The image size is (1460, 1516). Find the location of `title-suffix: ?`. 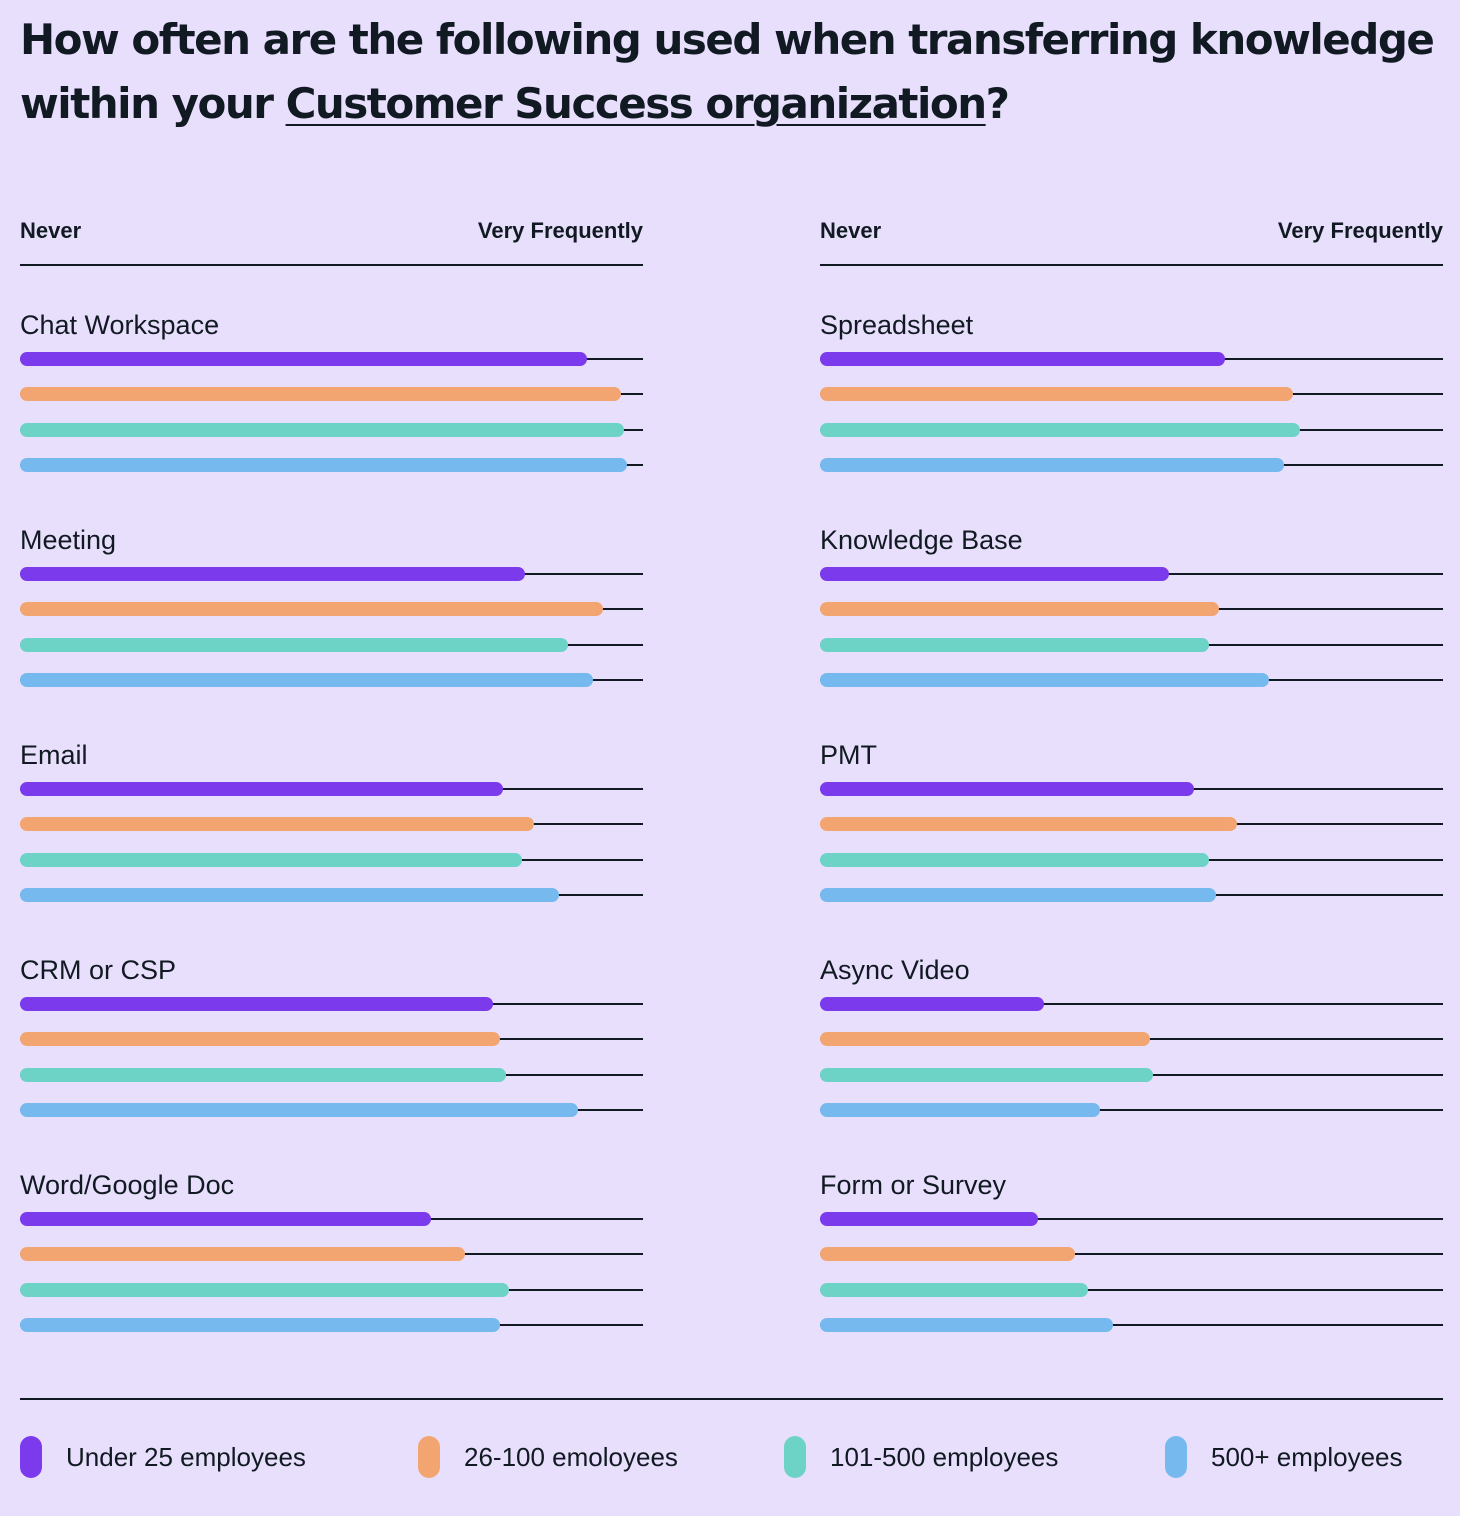

title-suffix: ? is located at coordinates (997, 103).